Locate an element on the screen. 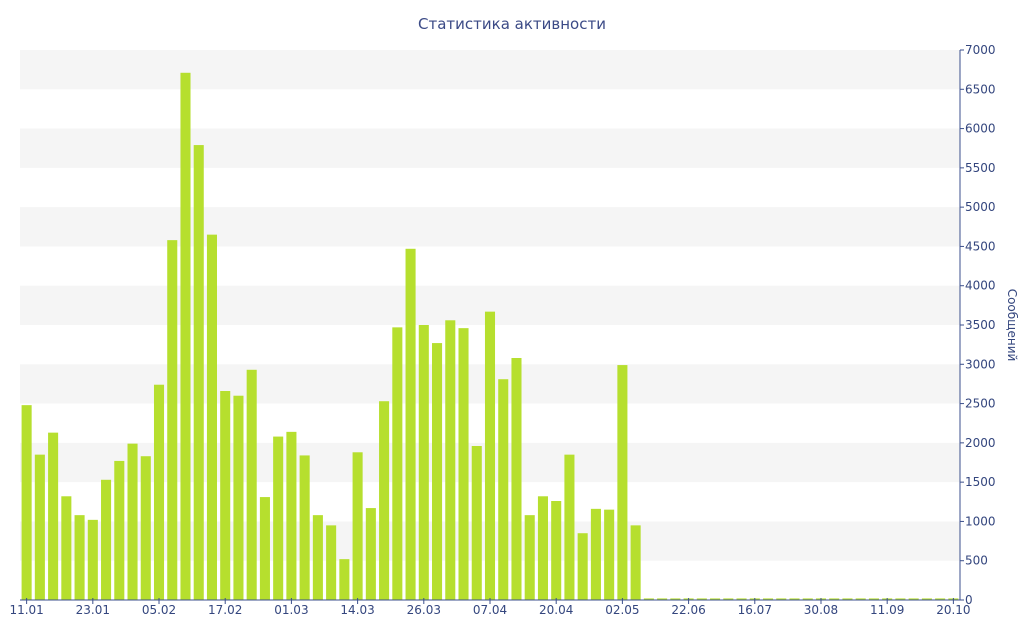  x-tick-label: 20.10 is located at coordinates (953, 610).